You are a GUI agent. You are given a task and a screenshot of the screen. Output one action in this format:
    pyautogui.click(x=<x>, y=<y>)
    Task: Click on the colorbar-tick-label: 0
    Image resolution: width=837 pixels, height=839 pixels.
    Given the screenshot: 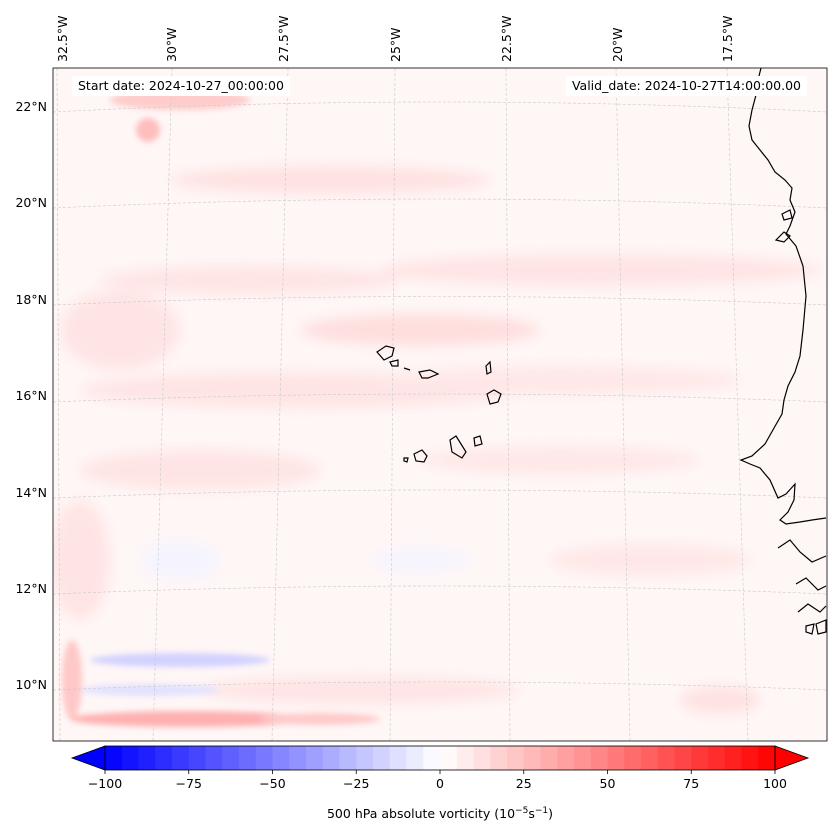 What is the action you would take?
    pyautogui.click(x=440, y=783)
    